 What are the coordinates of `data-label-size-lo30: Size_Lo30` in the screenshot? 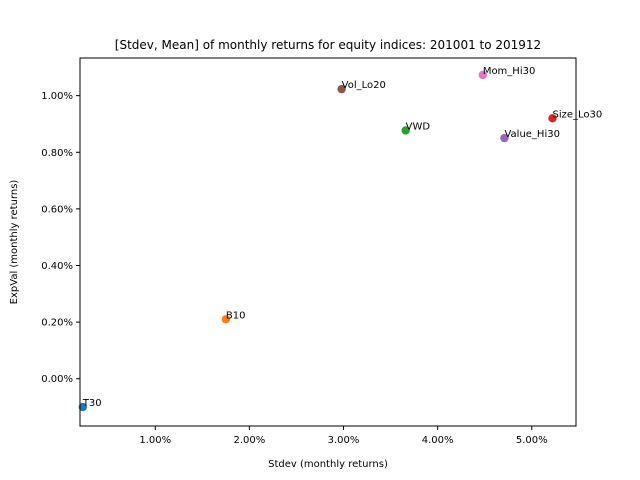 It's located at (577, 114).